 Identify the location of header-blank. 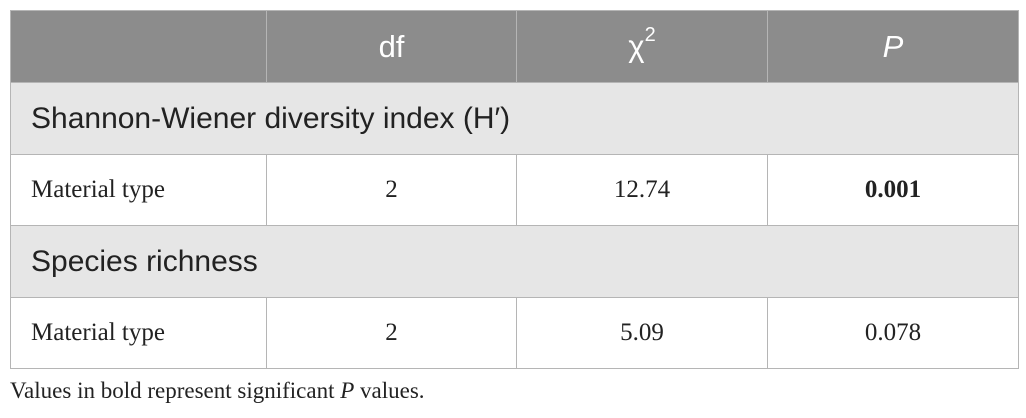
(138, 46).